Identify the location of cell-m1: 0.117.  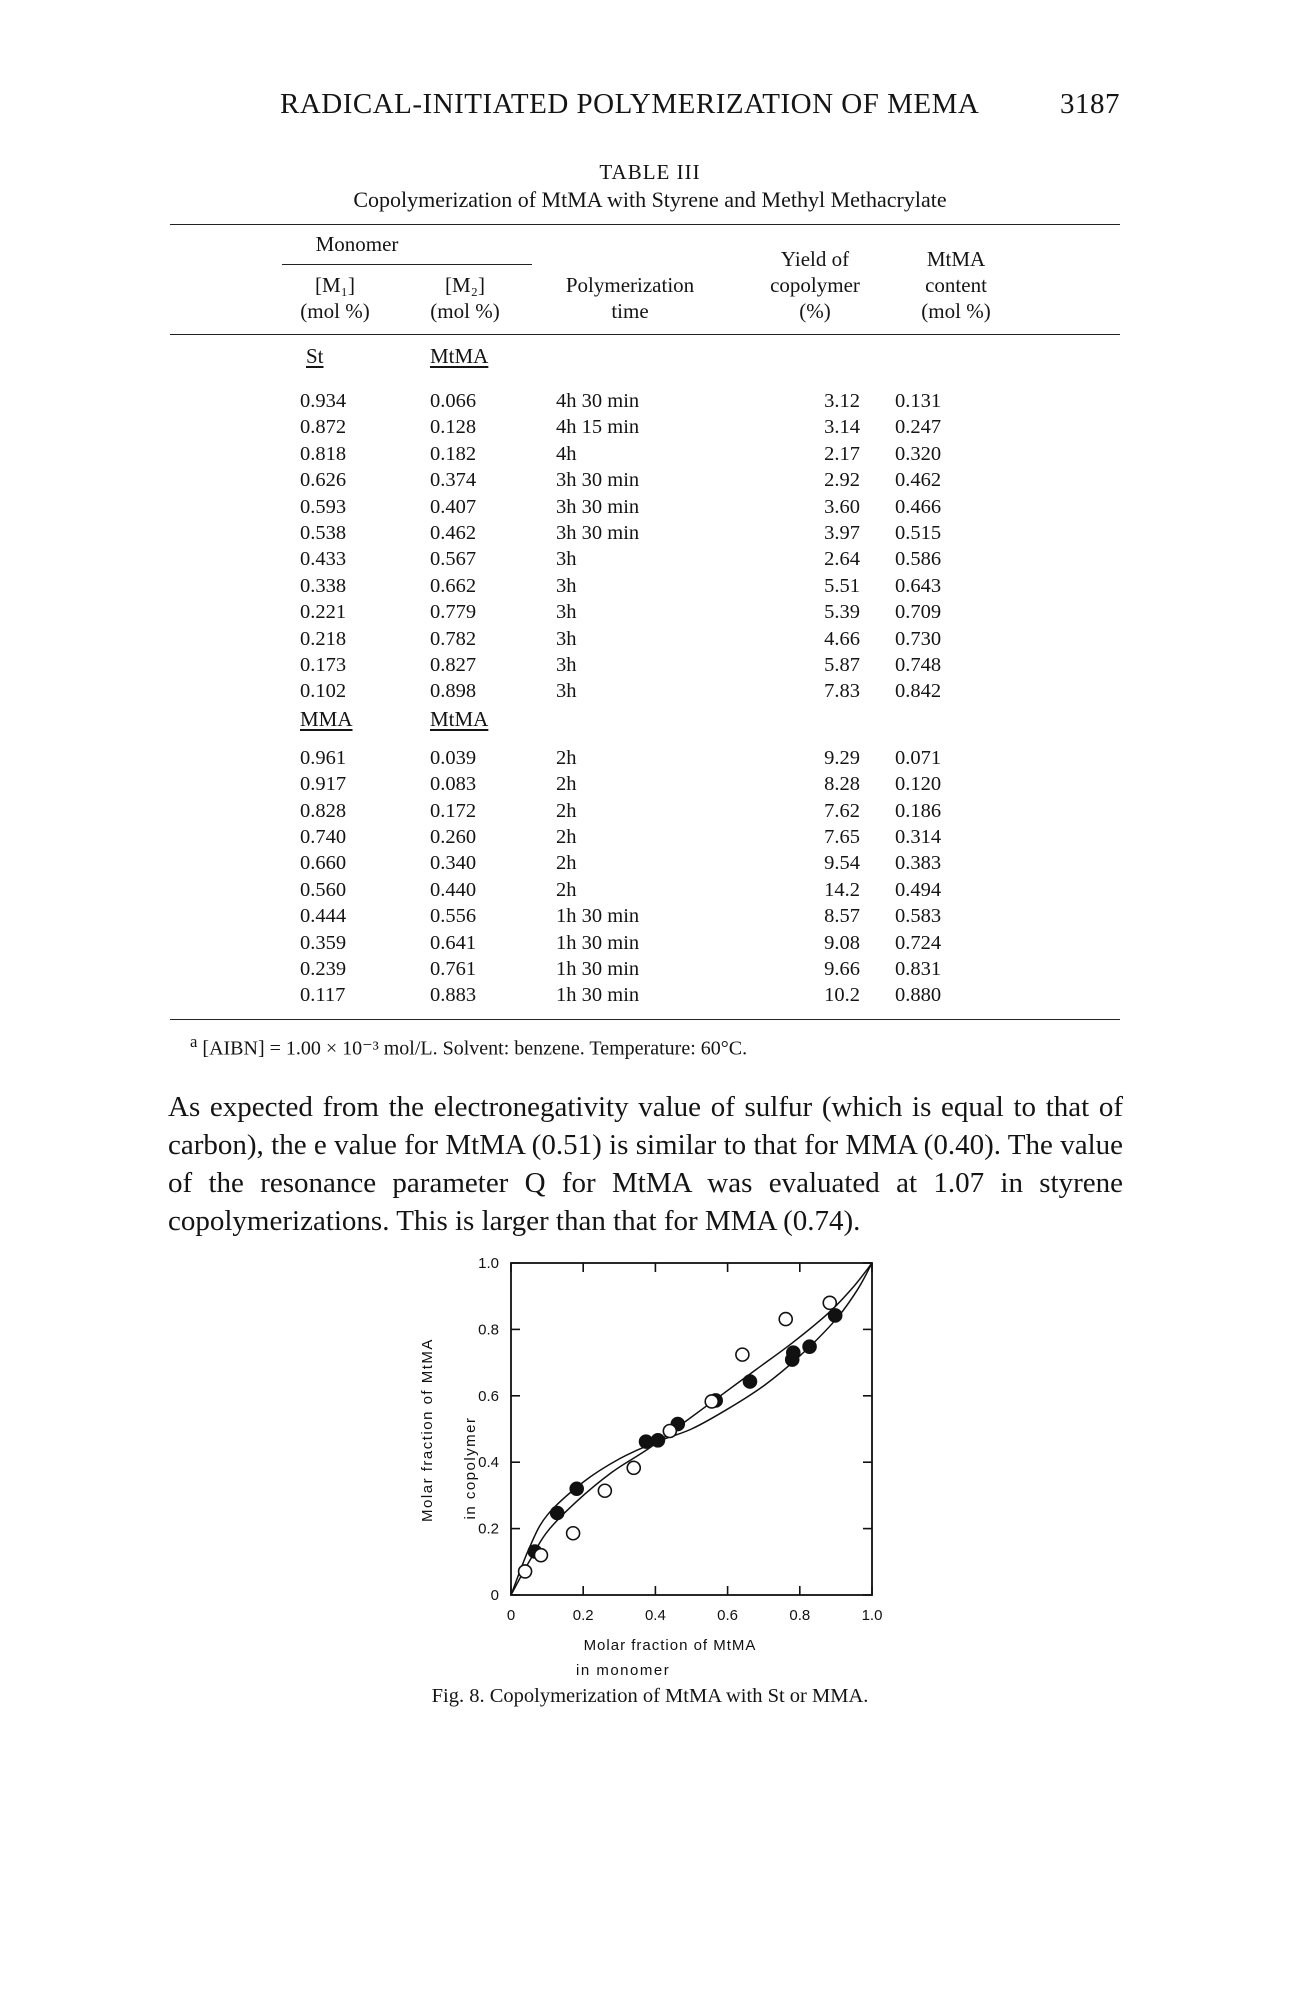
(323, 995).